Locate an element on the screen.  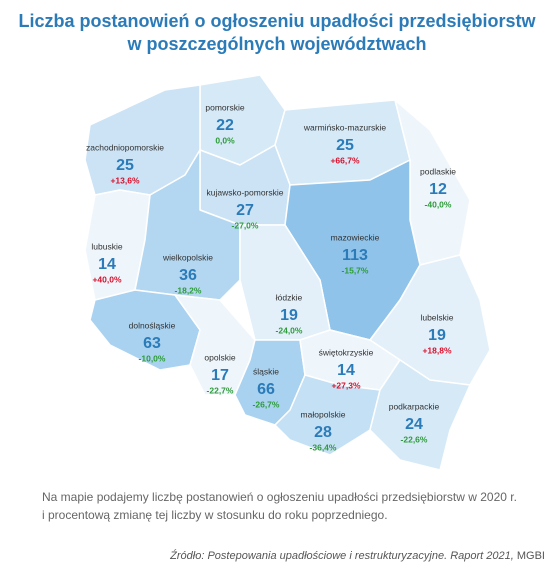
region-count: 36 is located at coordinates (188, 275).